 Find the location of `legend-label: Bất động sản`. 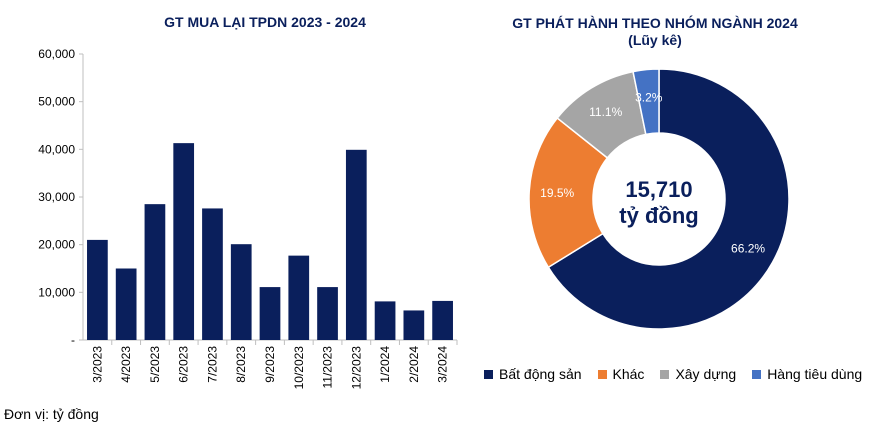

legend-label: Bất động sản is located at coordinates (540, 374).